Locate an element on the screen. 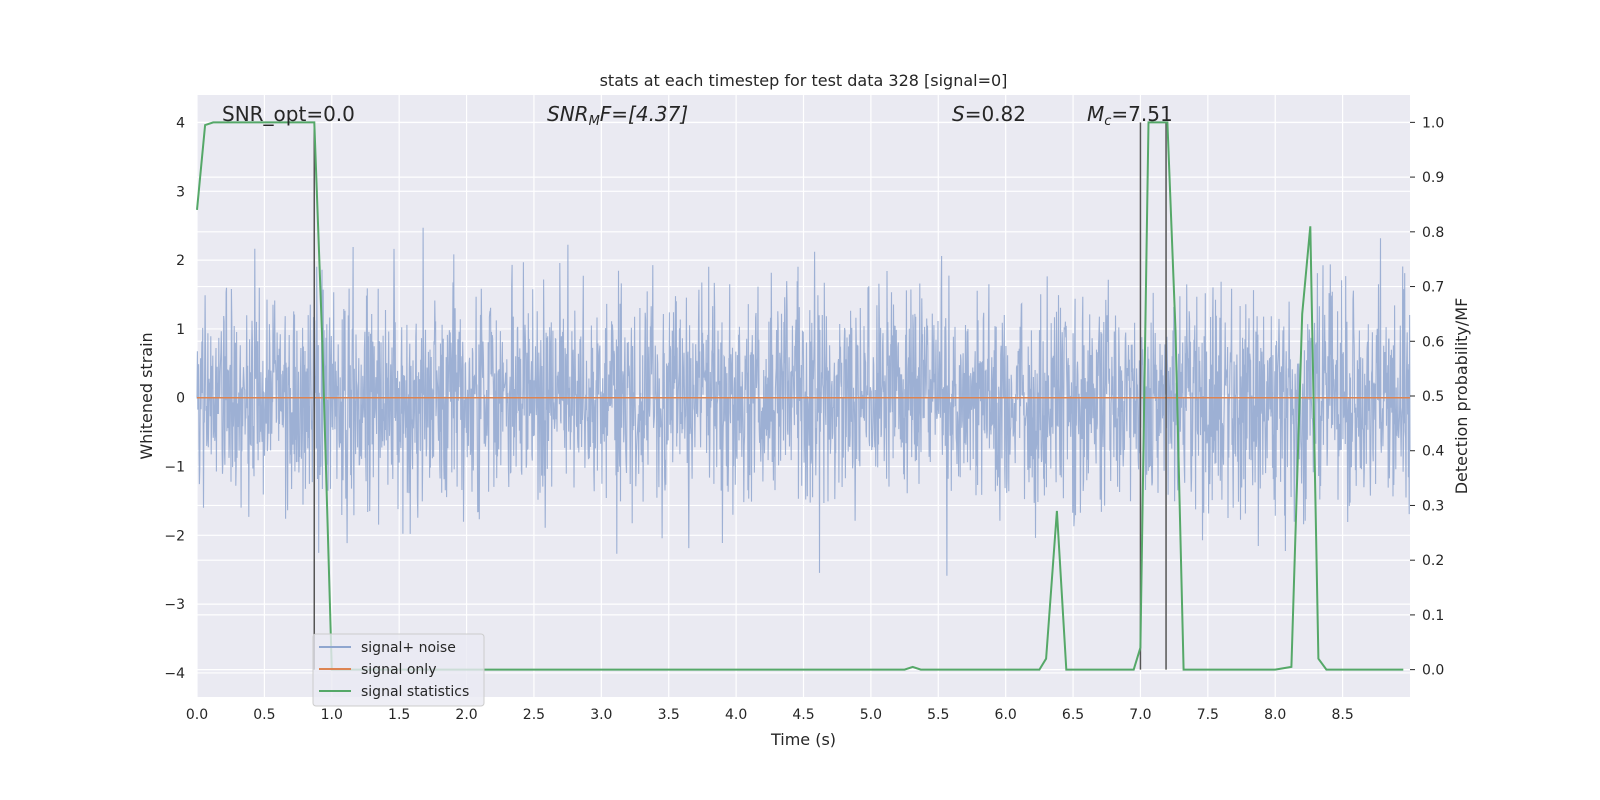 The image size is (1600, 800). x-tick-label: 7.5 is located at coordinates (1208, 715).